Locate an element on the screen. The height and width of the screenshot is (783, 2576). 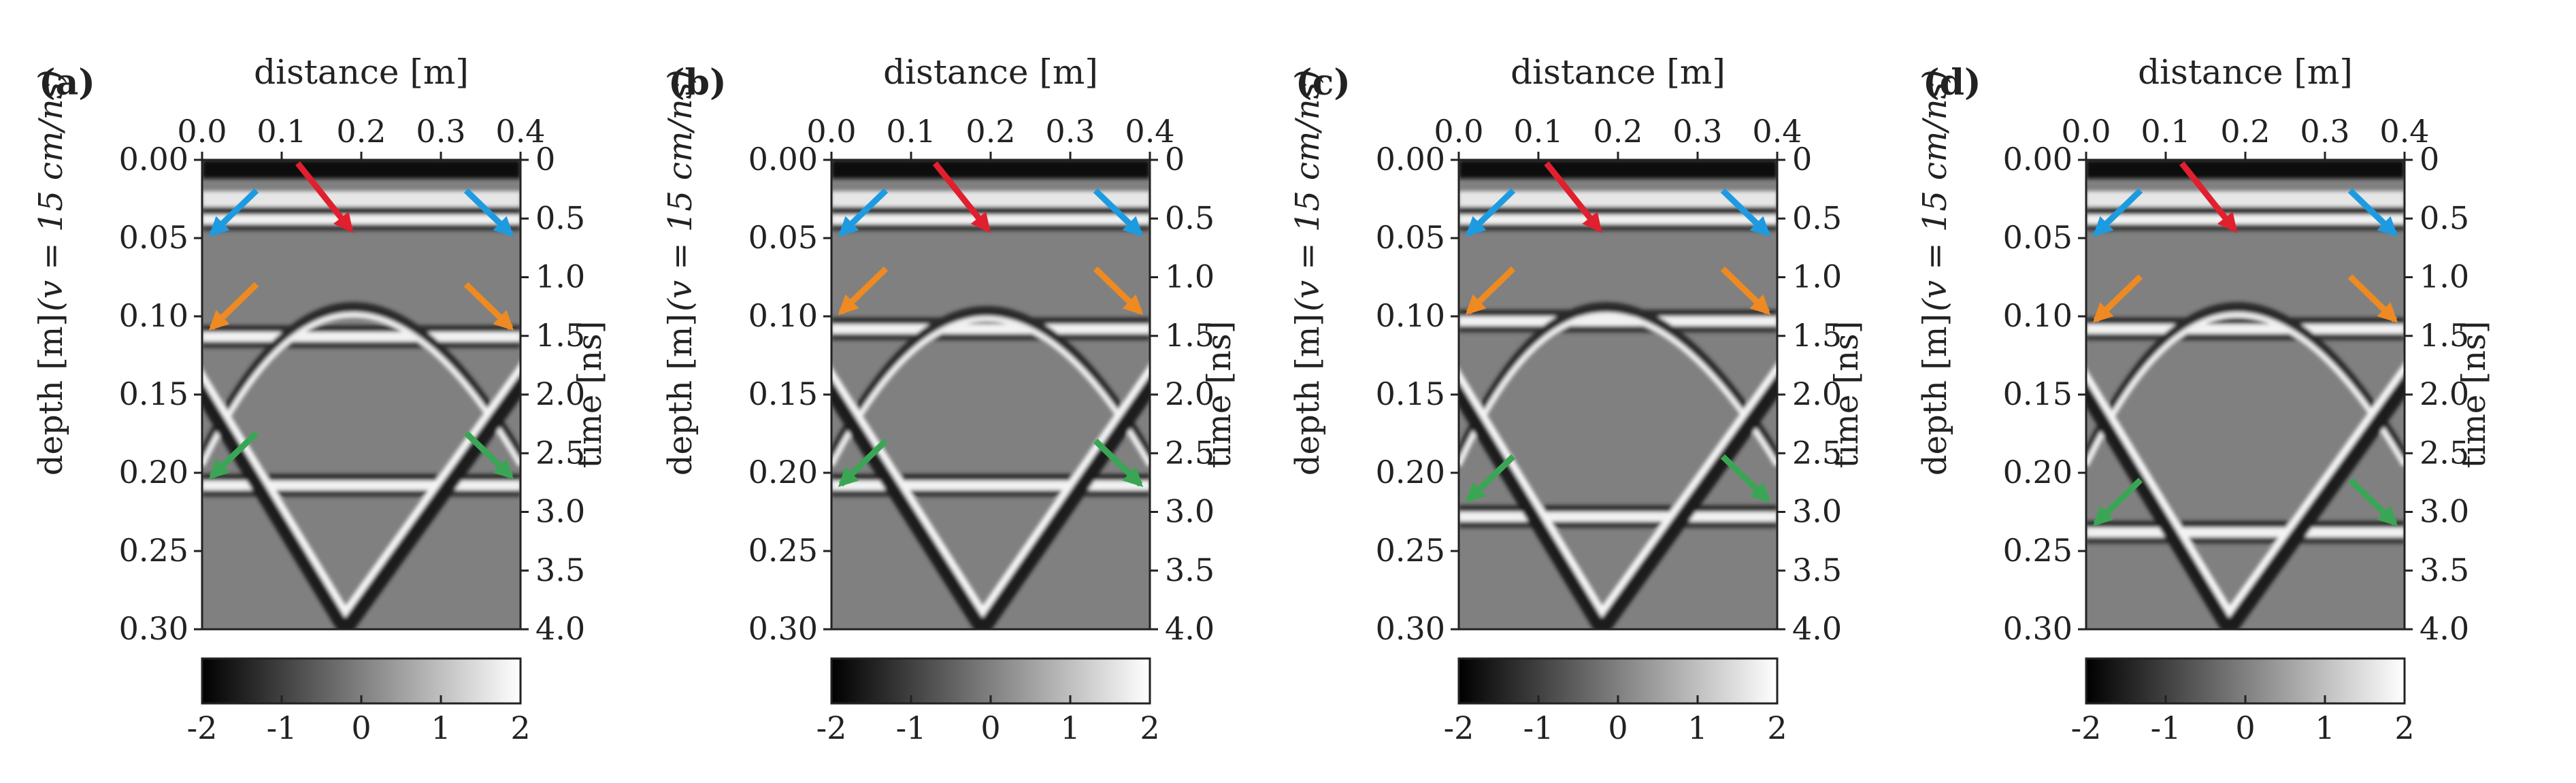
direct-wave-bright-band is located at coordinates (990, 199).